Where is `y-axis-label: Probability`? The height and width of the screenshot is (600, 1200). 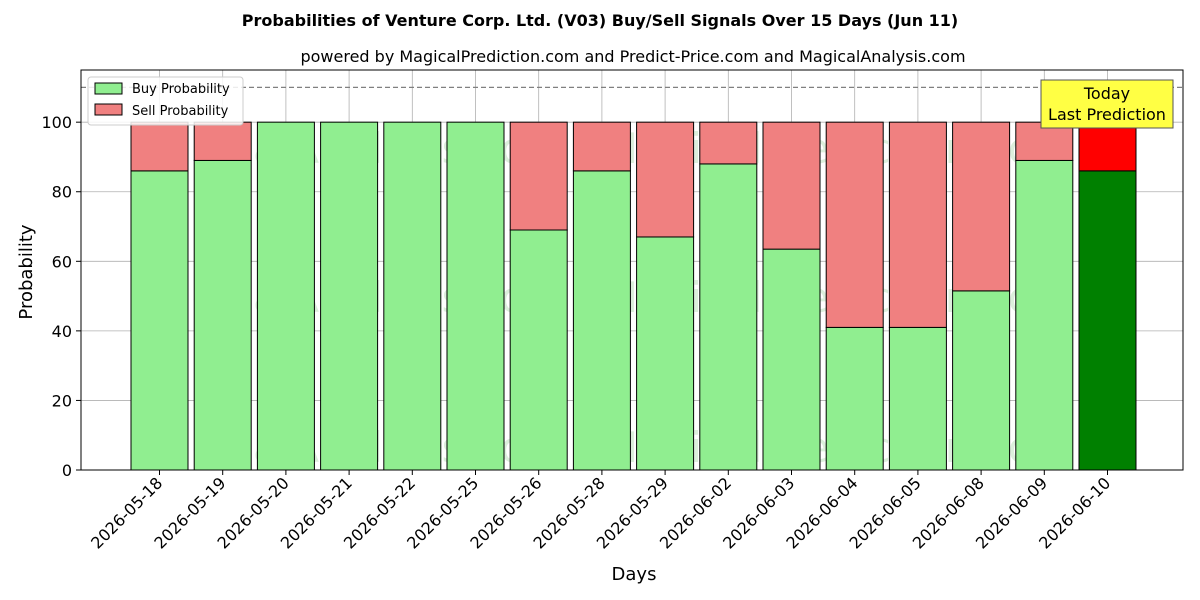 y-axis-label: Probability is located at coordinates (26, 271).